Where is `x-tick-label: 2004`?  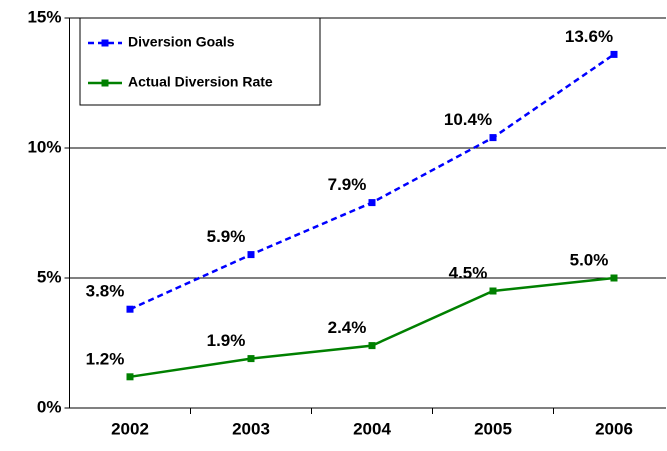
x-tick-label: 2004 is located at coordinates (372, 428).